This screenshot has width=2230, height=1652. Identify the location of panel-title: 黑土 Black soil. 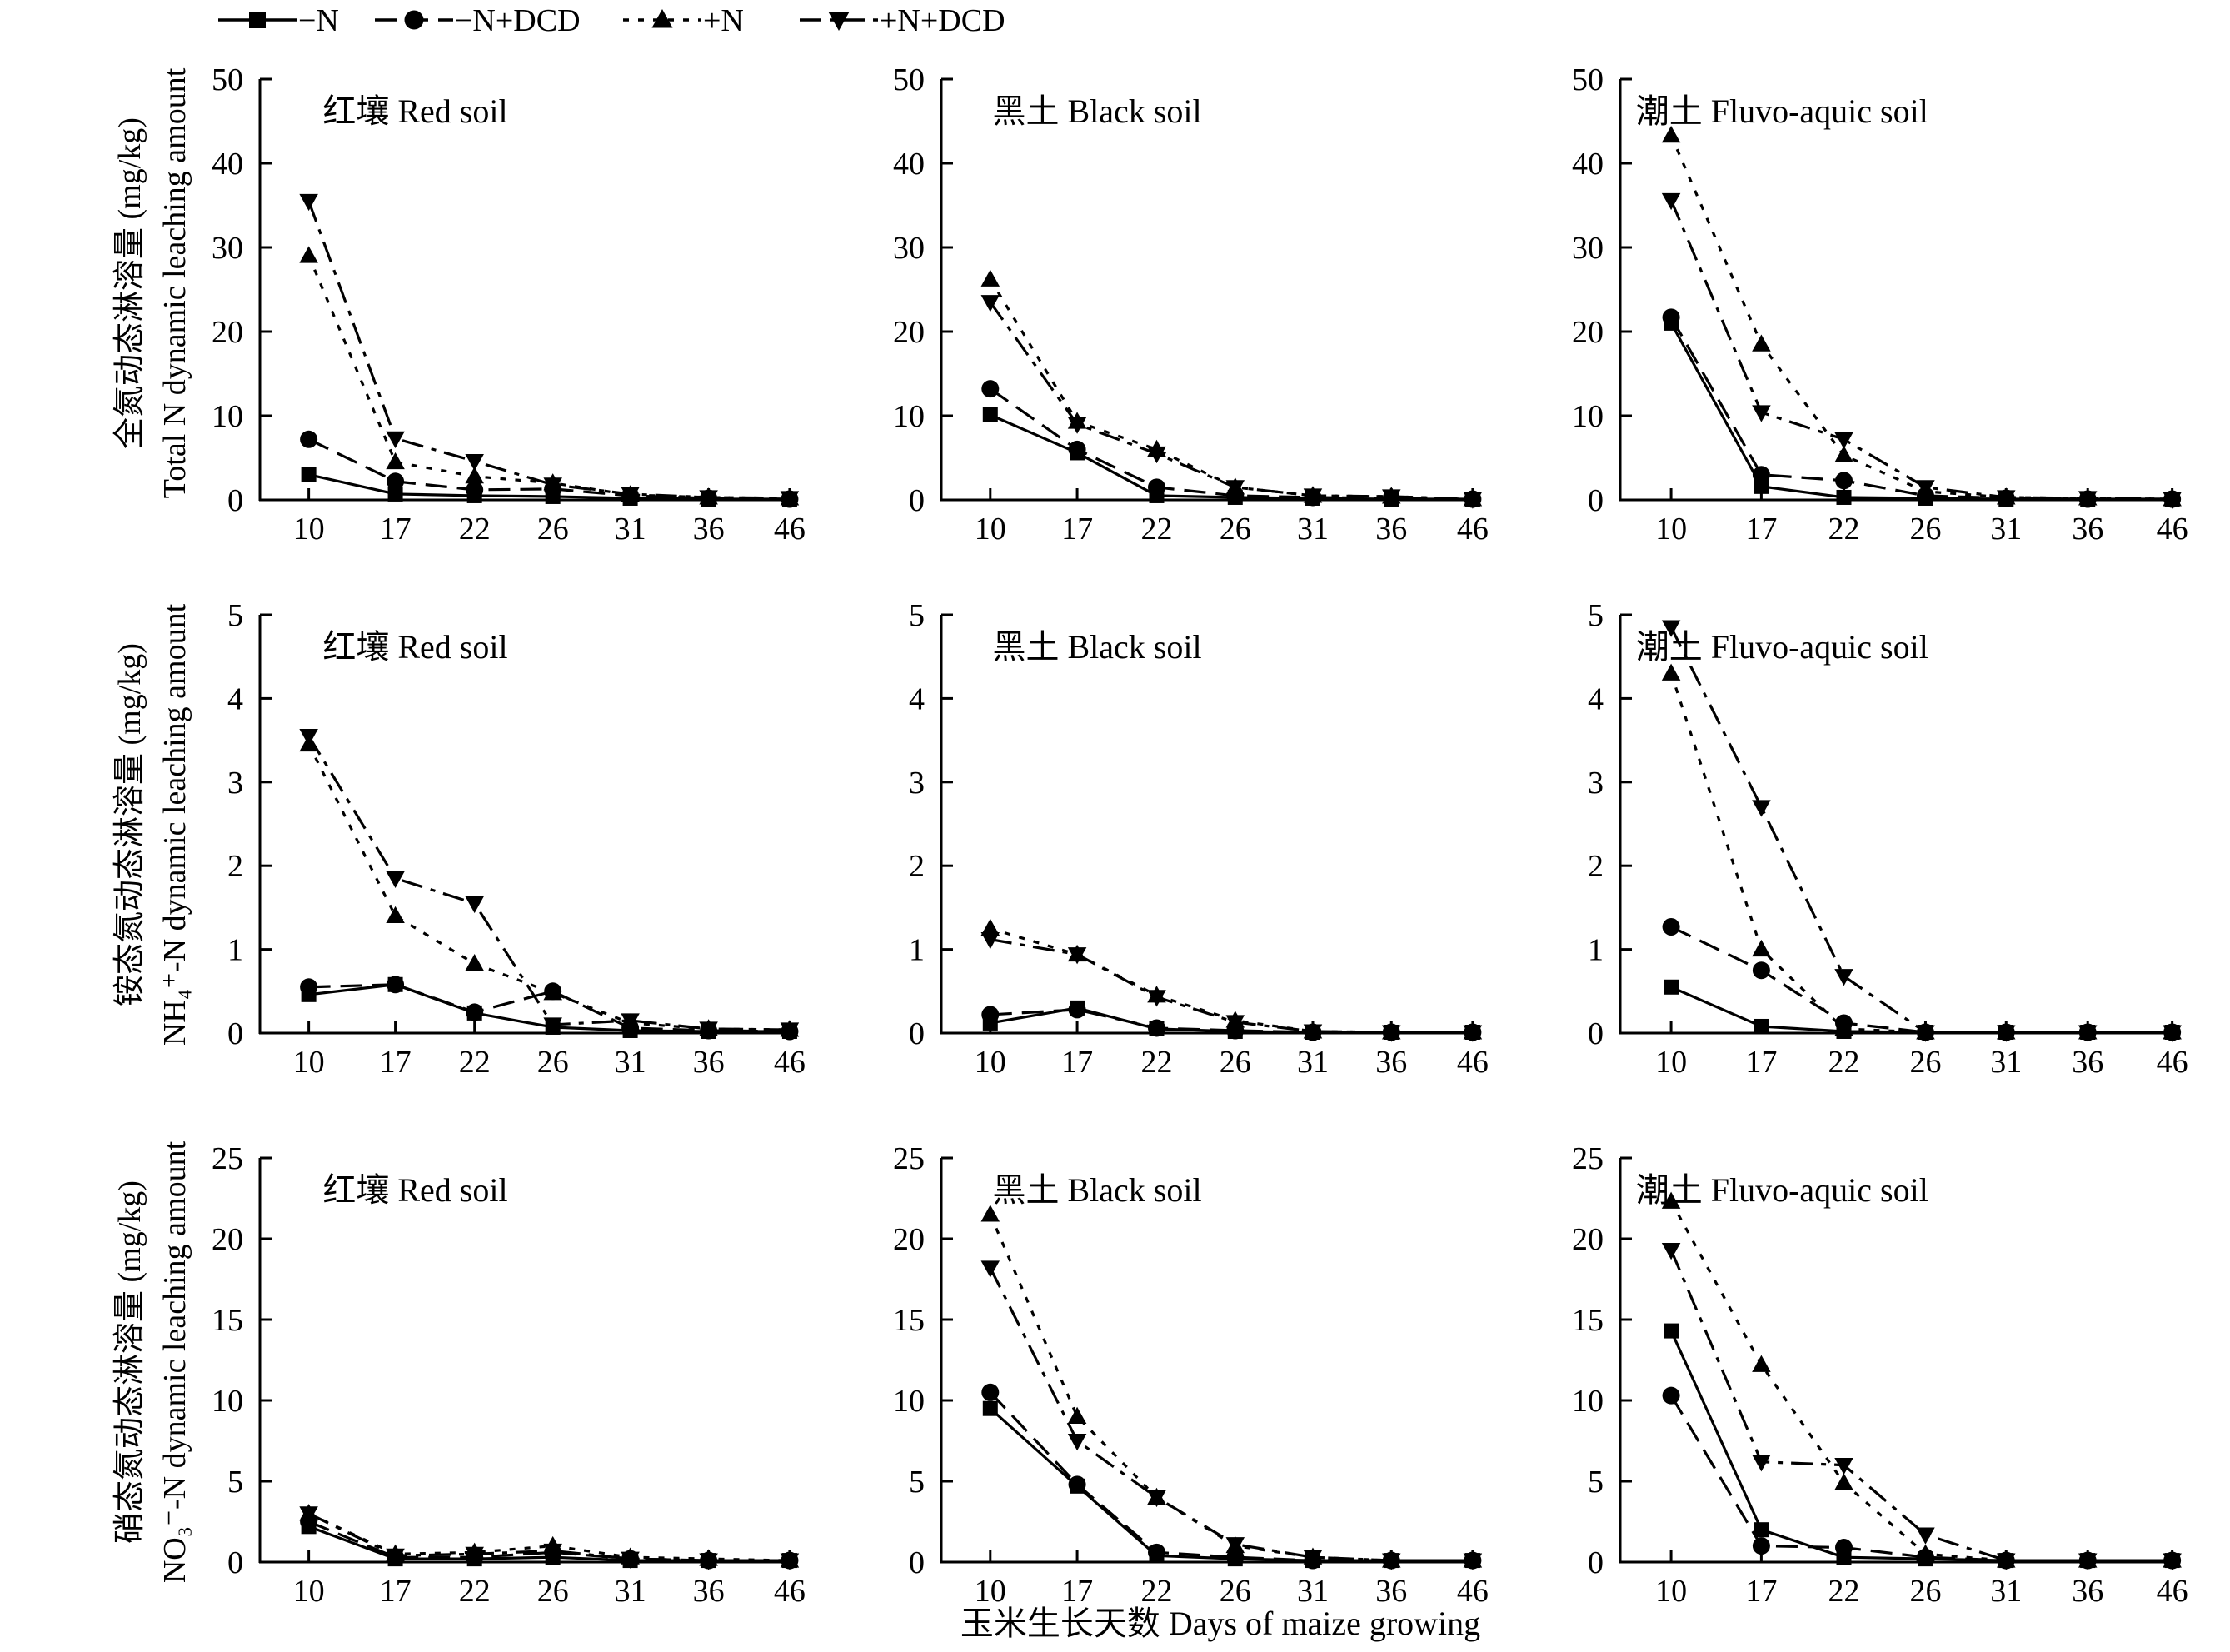
(1097, 1190).